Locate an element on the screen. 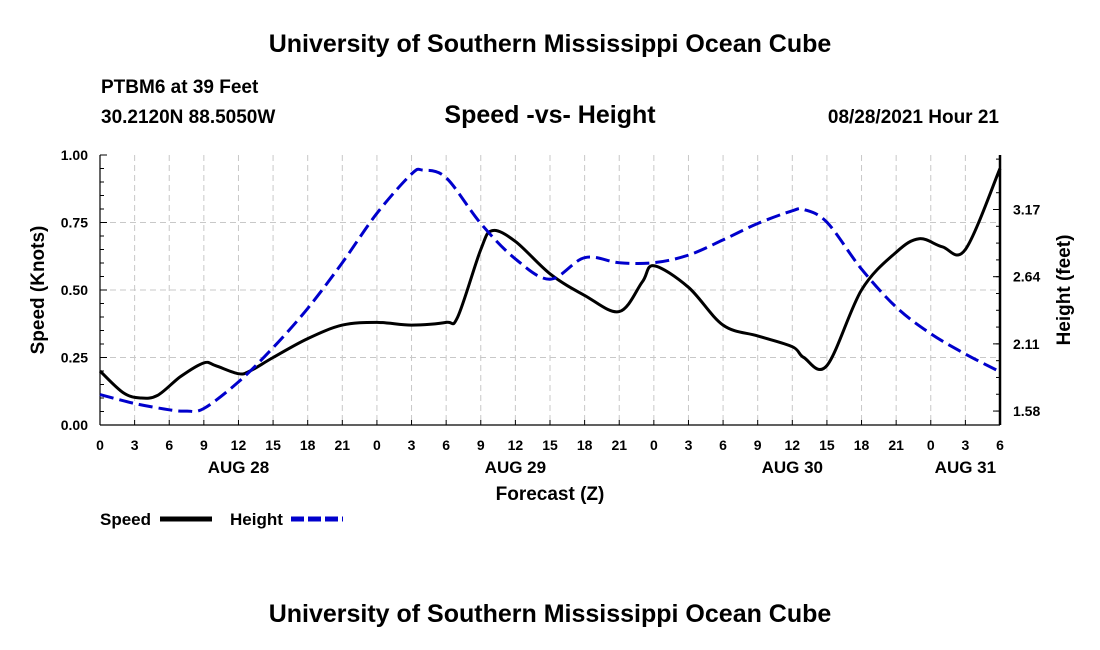 The height and width of the screenshot is (650, 1100). y2-tick-label: 3.17 is located at coordinates (1026, 210).